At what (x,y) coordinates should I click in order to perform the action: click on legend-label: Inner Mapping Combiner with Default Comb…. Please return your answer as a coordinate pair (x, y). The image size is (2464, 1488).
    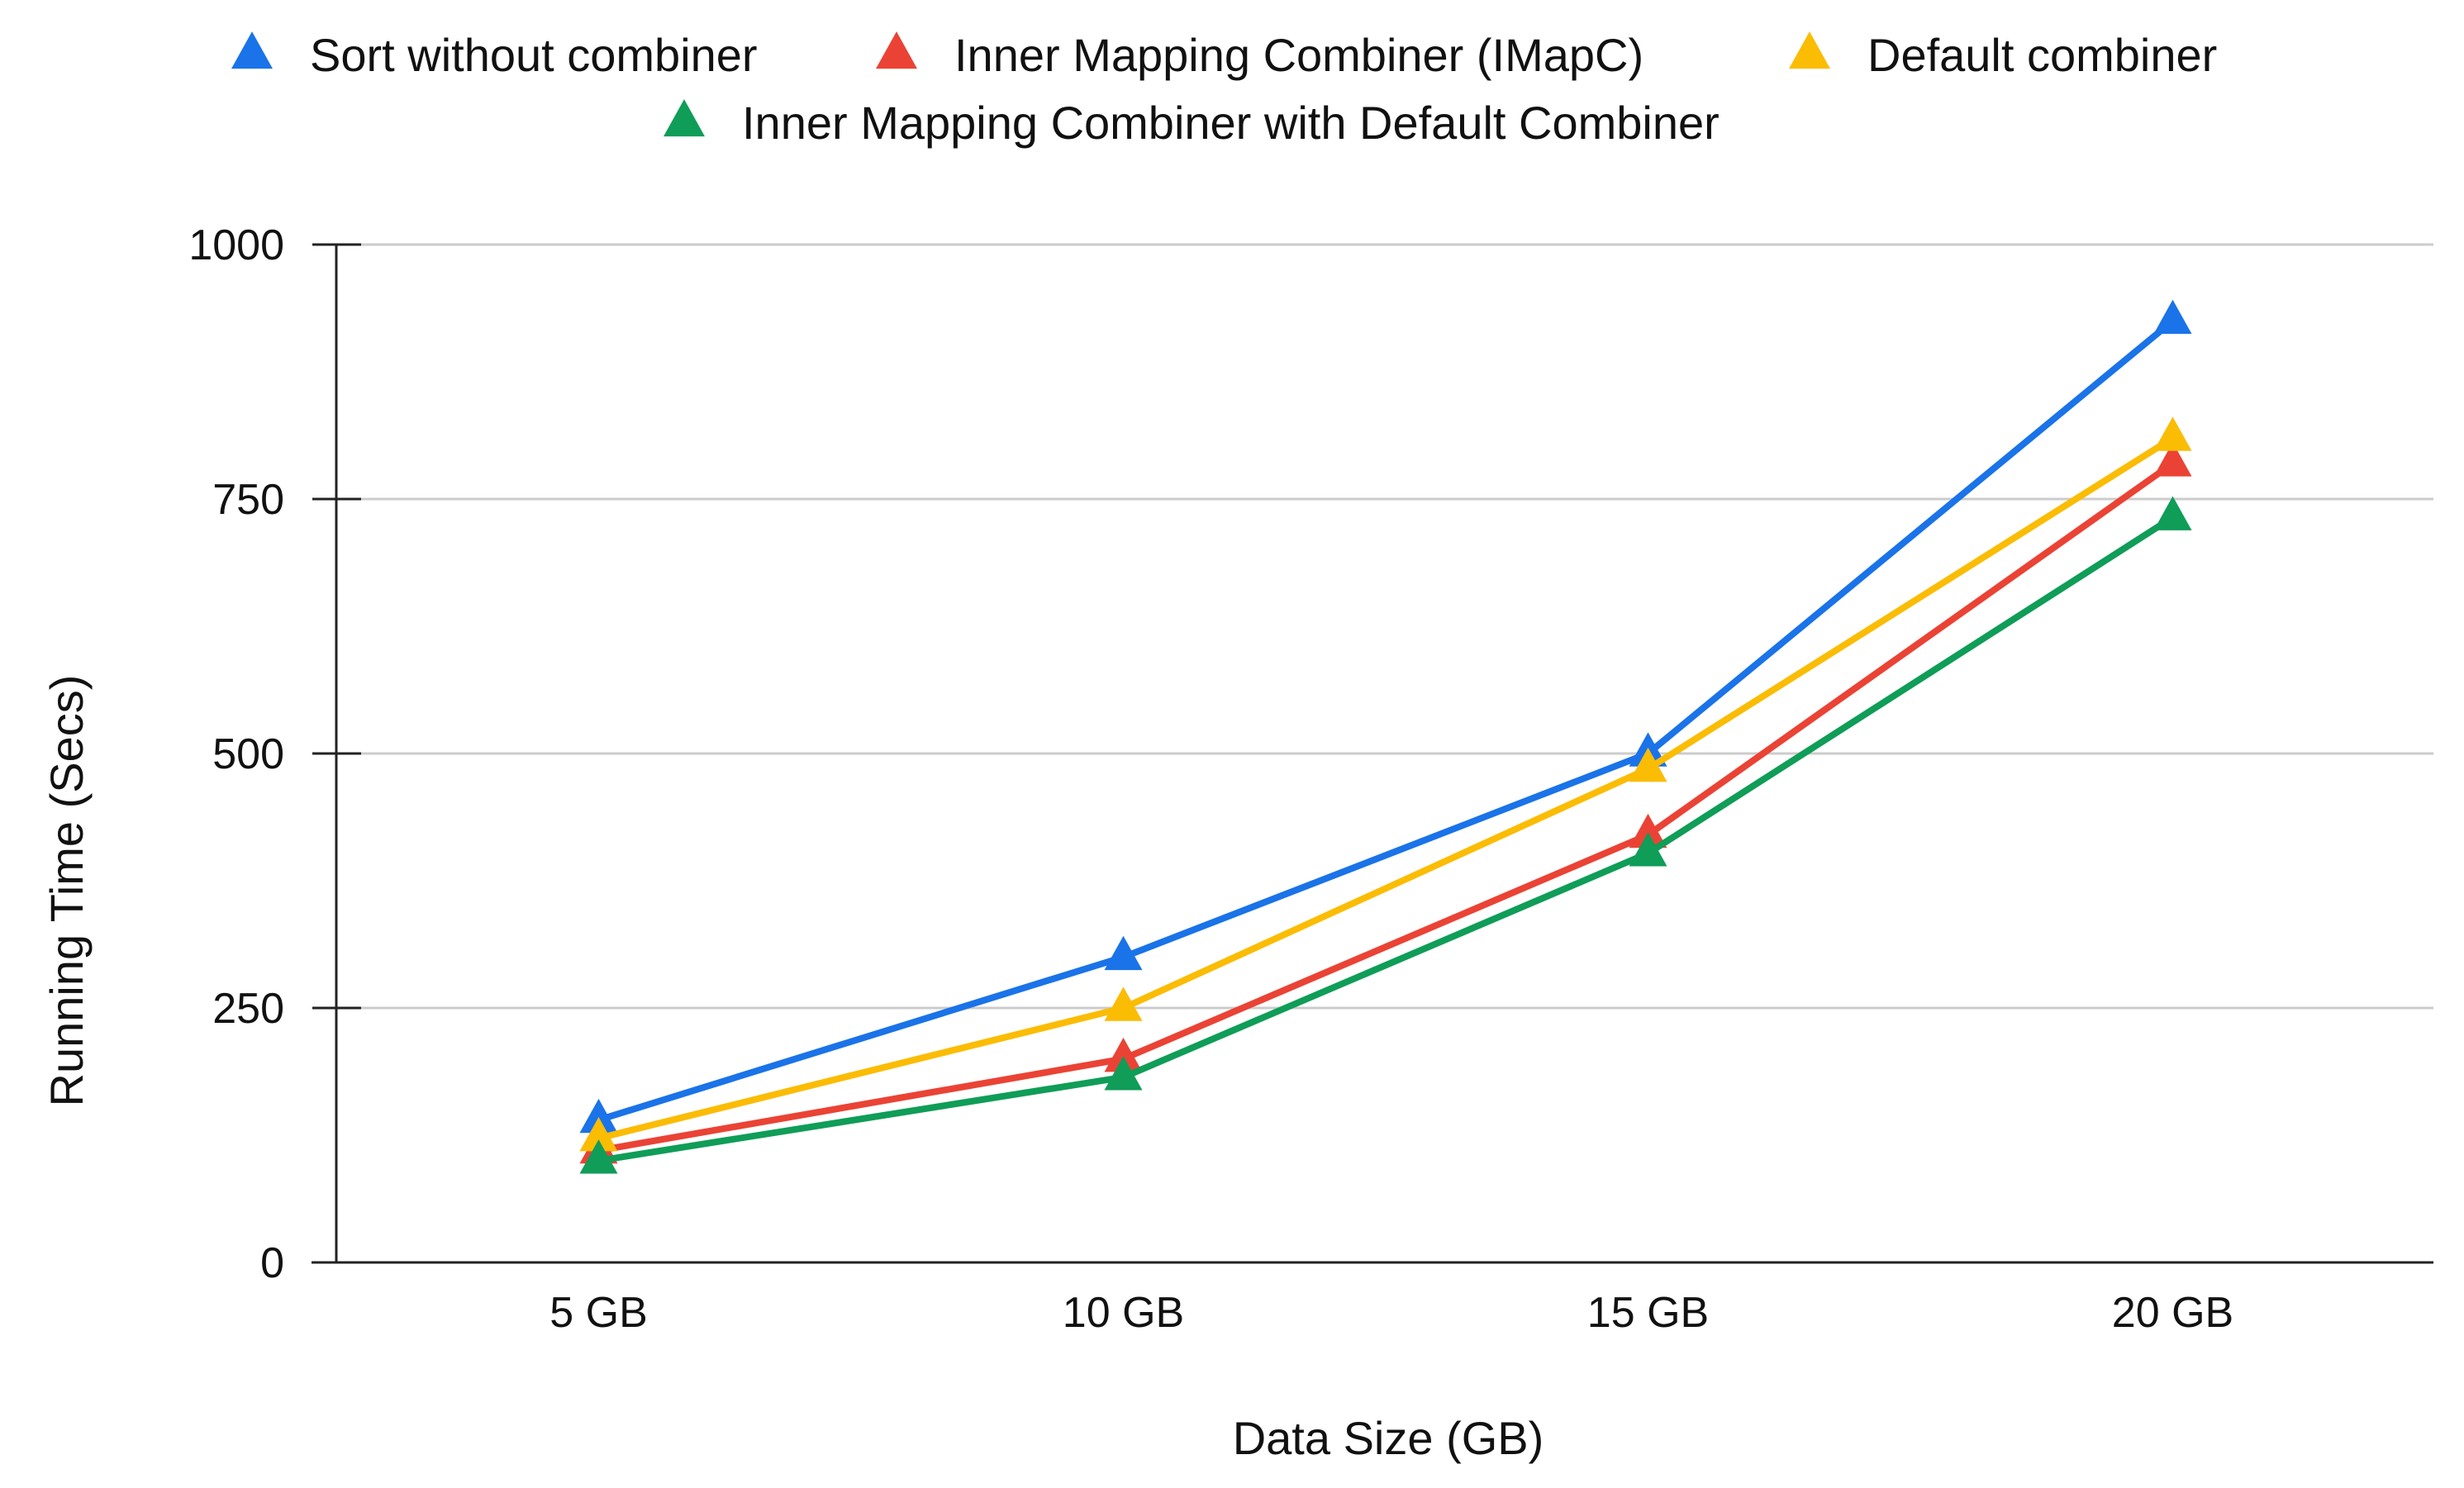
    Looking at the image, I should click on (1231, 123).